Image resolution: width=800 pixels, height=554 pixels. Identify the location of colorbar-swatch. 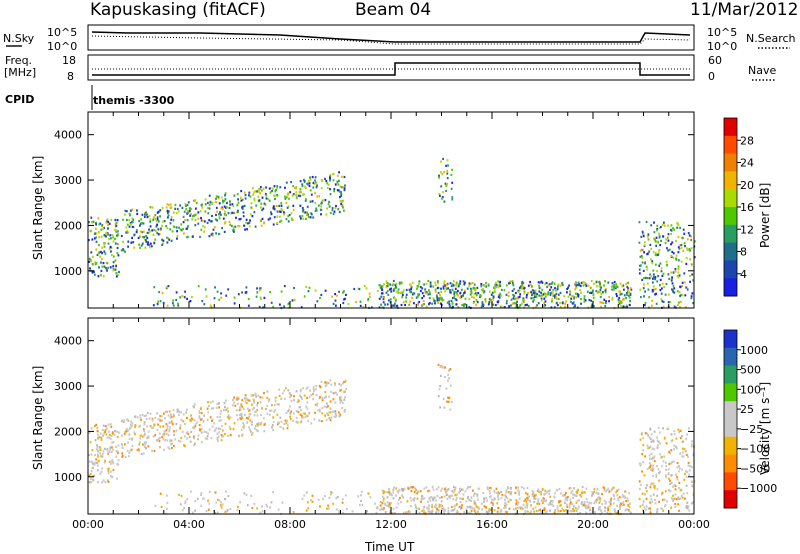
(730, 481).